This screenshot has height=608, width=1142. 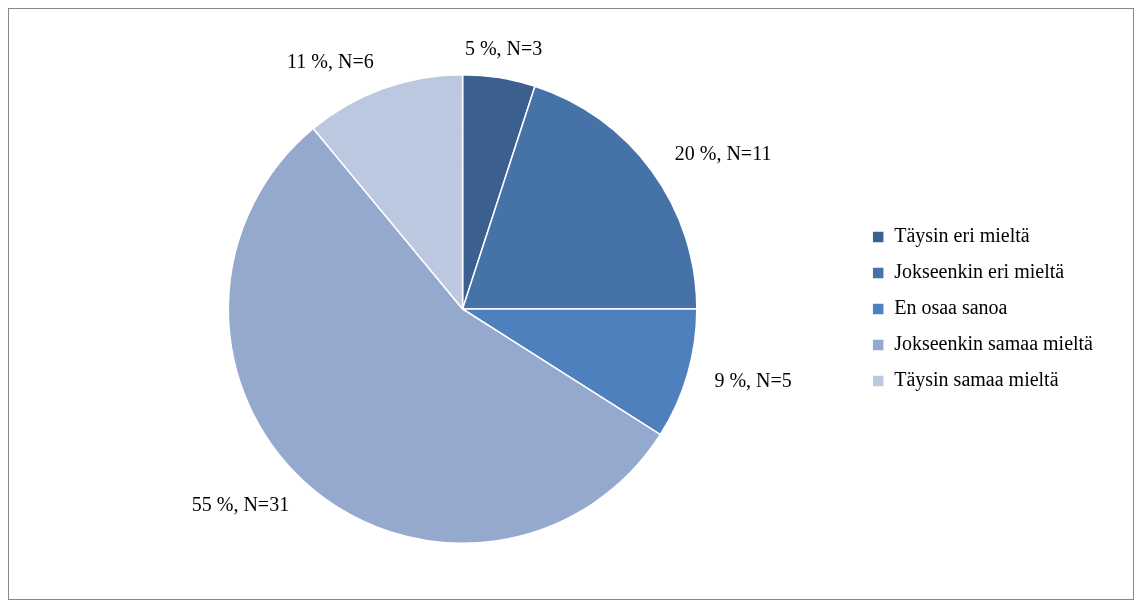 I want to click on data-label: 9 %, N=5, so click(x=753, y=380).